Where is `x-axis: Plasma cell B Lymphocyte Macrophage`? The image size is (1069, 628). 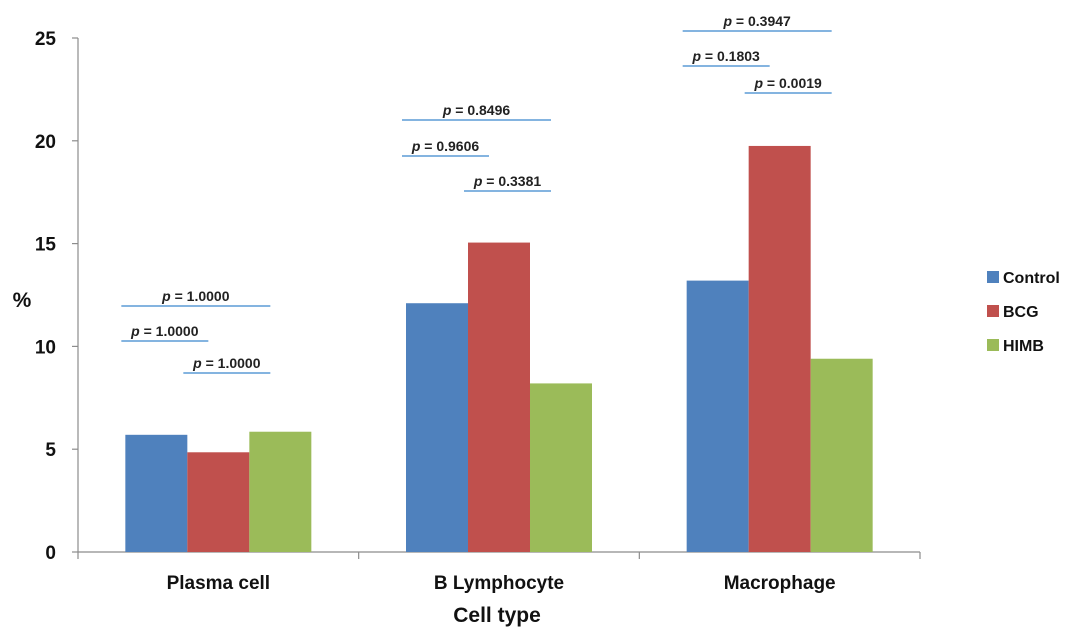
x-axis: Plasma cell B Lymphocyte Macrophage is located at coordinates (499, 572).